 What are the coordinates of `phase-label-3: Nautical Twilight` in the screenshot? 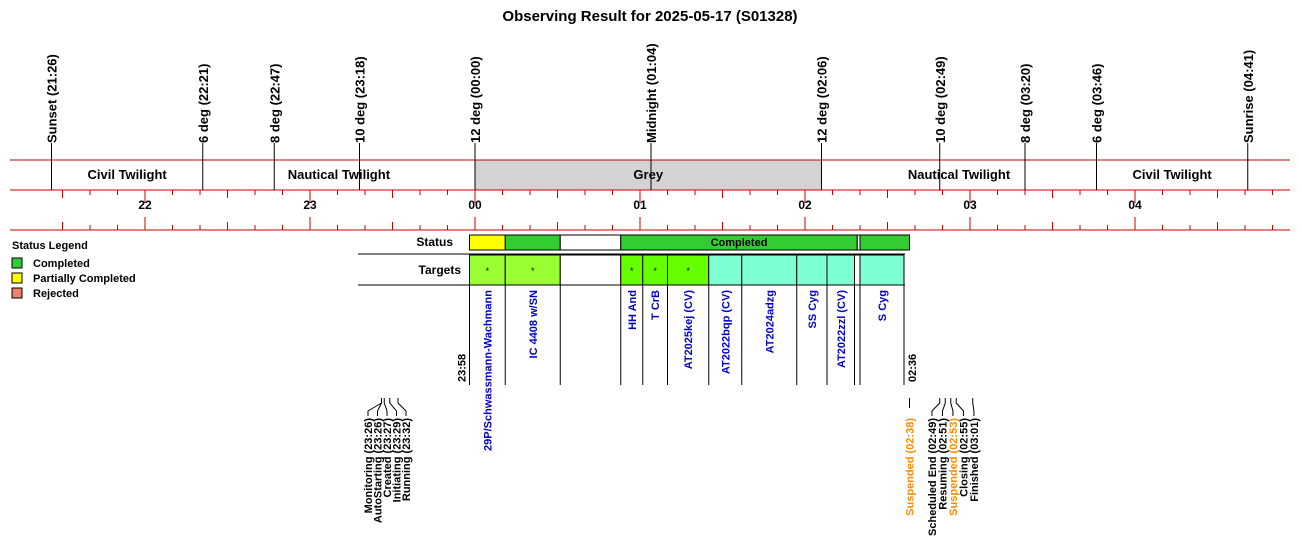 It's located at (959, 174).